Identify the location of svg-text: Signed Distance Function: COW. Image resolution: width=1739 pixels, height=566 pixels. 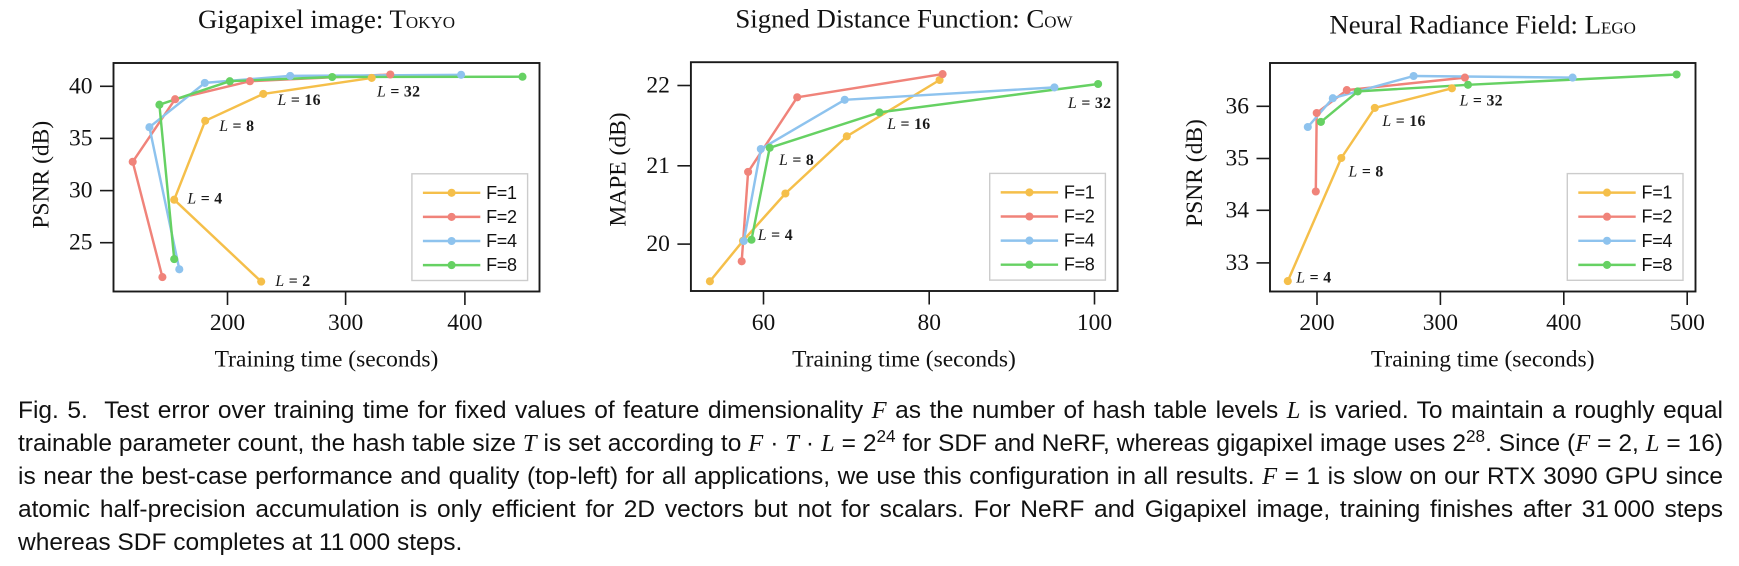
(904, 19).